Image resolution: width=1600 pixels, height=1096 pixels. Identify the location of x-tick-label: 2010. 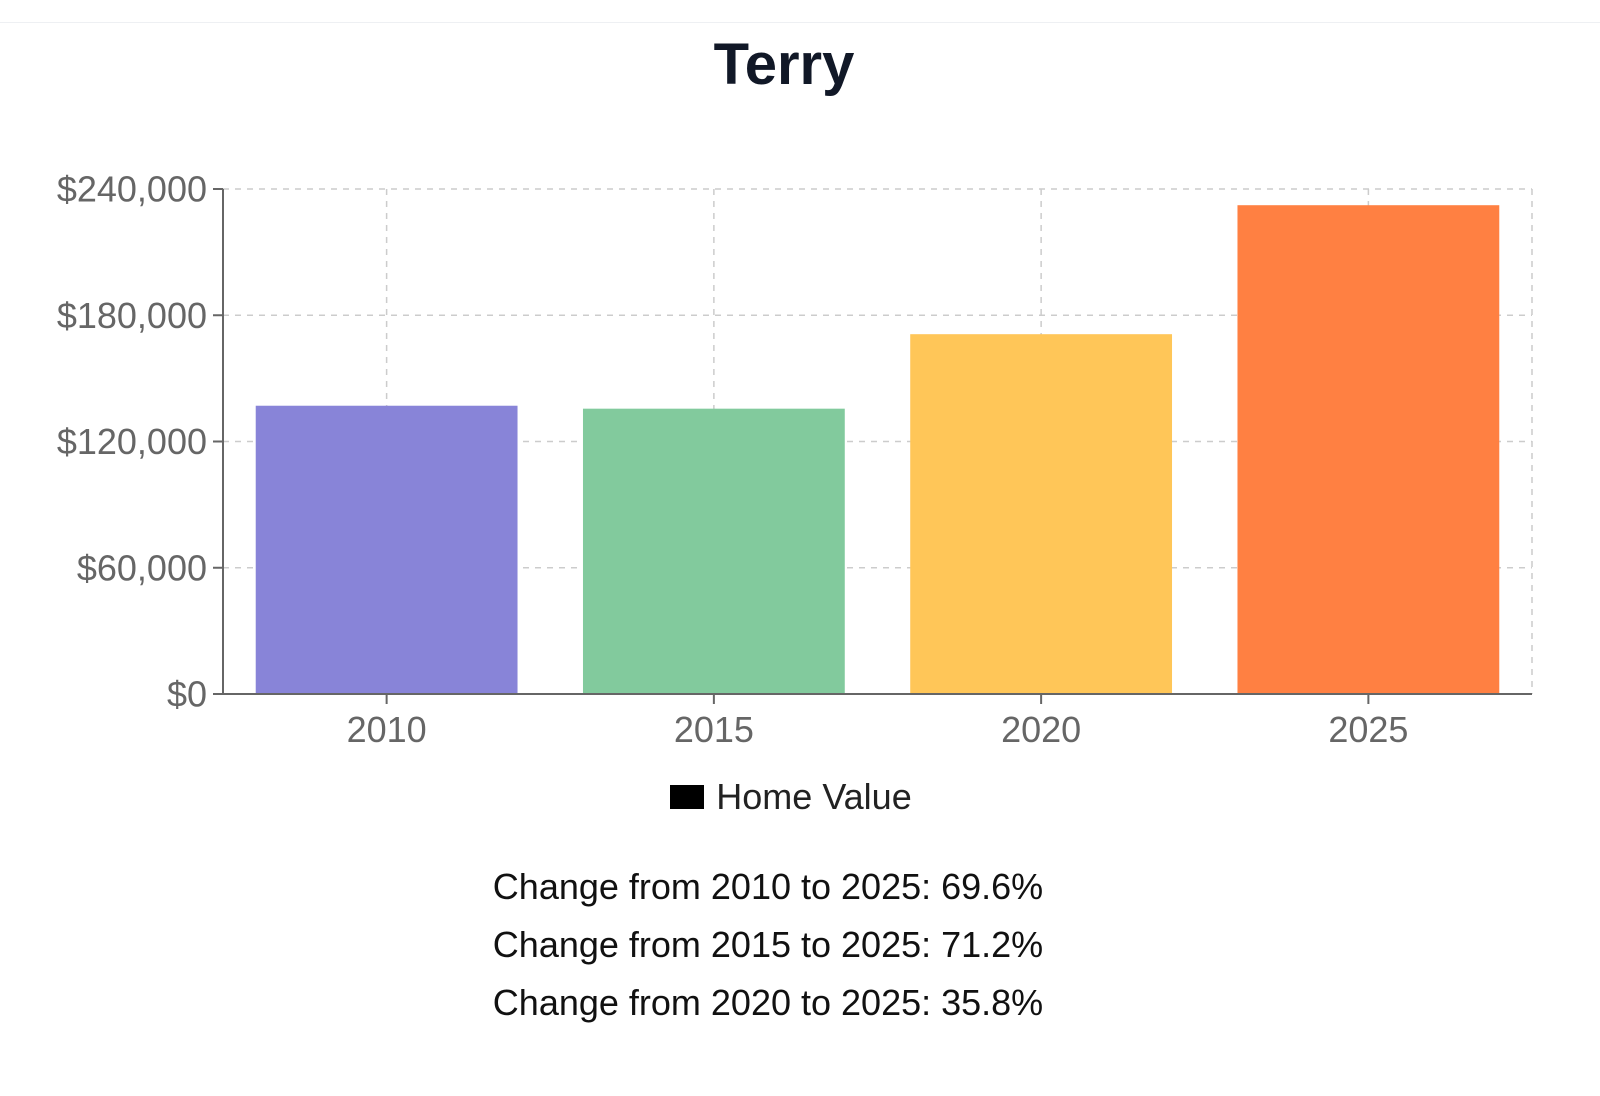
(387, 729).